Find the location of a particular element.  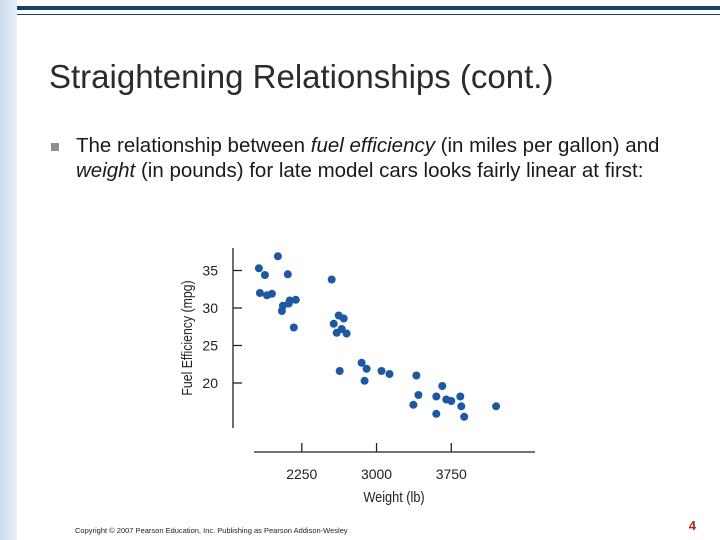

x-tick-label: 3750 is located at coordinates (451, 474).